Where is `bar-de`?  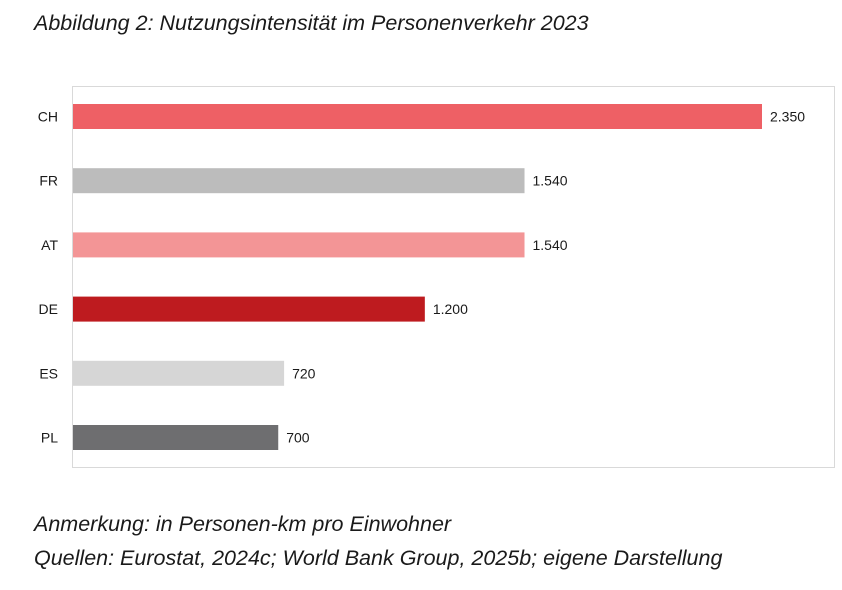 bar-de is located at coordinates (249, 309).